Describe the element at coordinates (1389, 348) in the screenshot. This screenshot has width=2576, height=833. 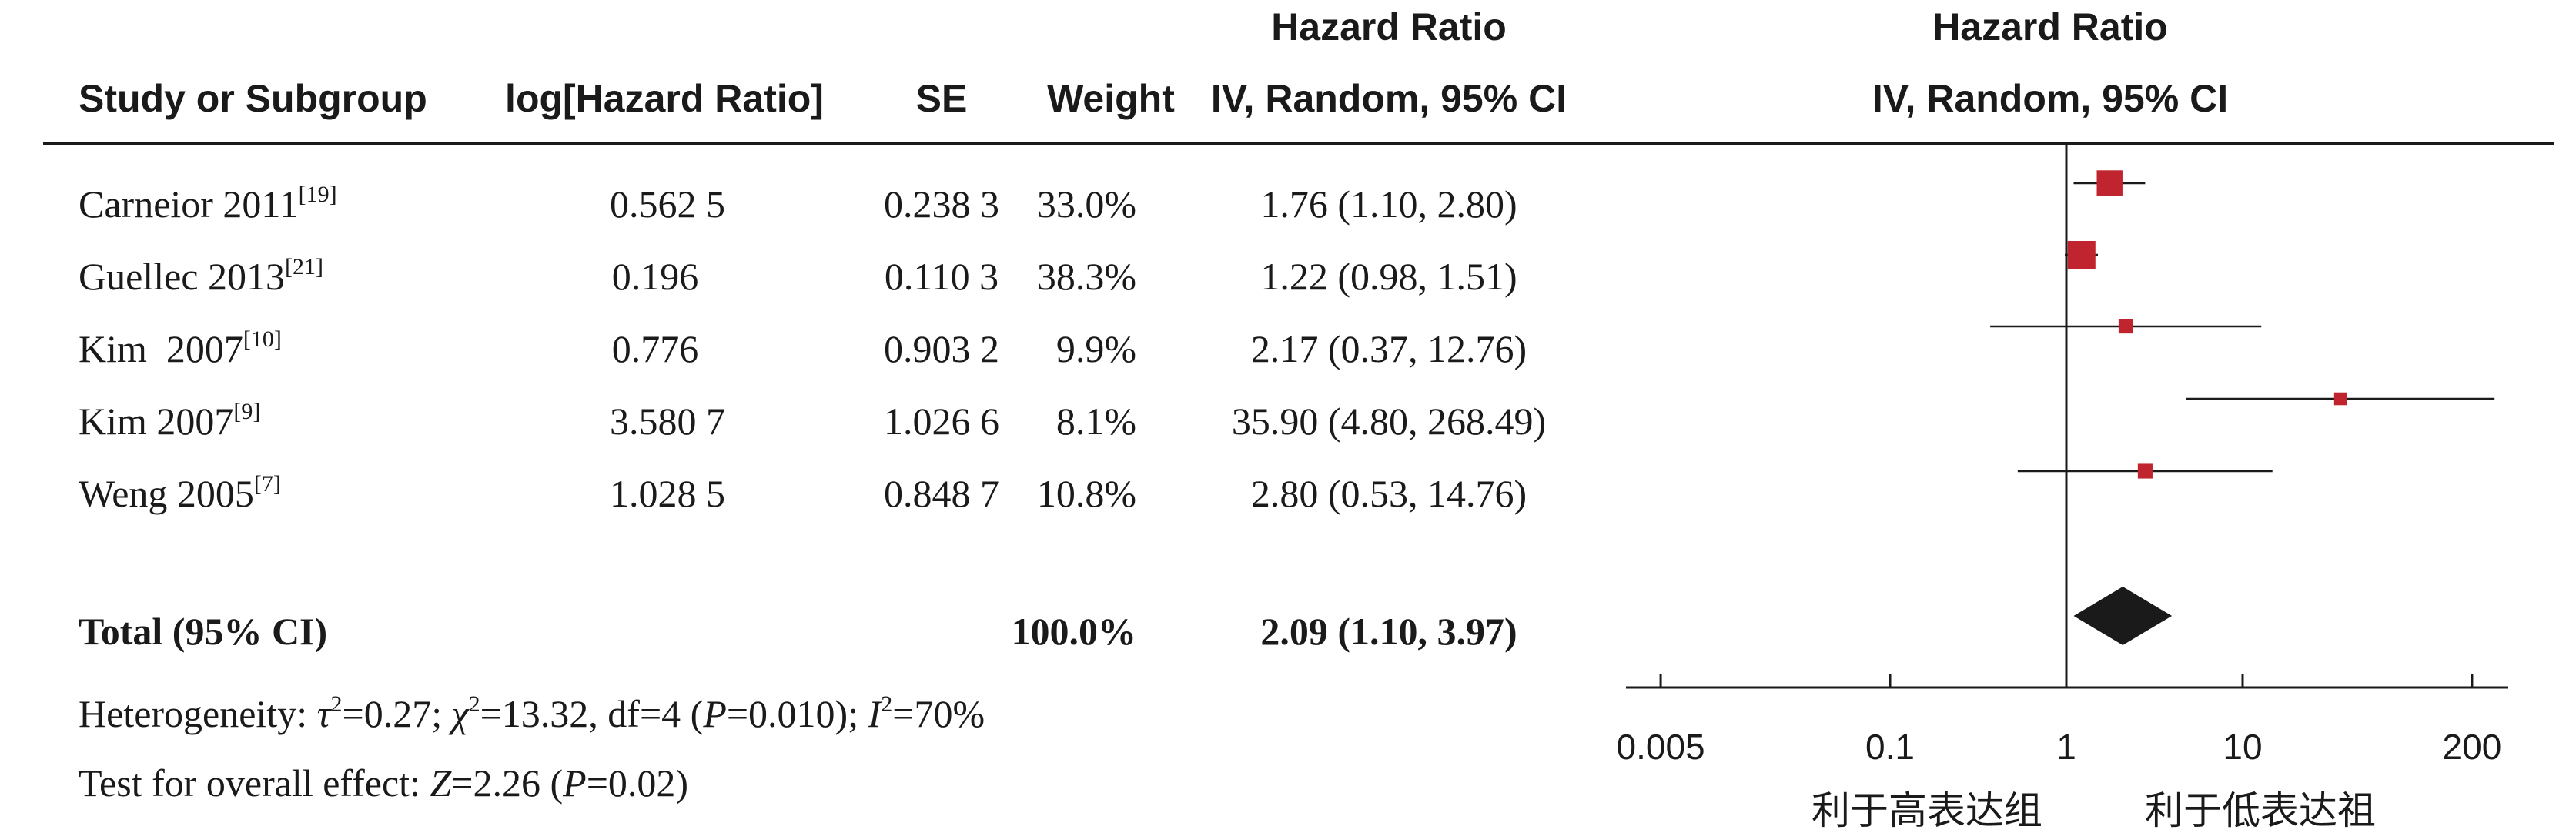
I see `hr-ci-value: 2.17 (0.37, 12.76)` at that location.